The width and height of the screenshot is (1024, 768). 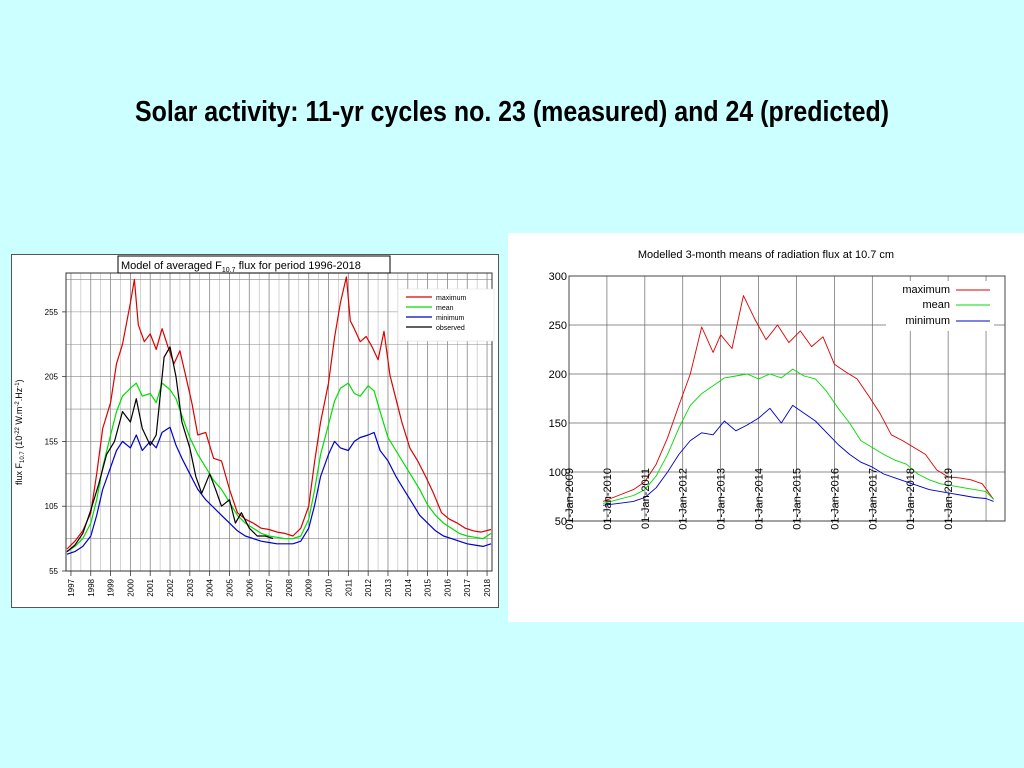 What do you see at coordinates (467, 587) in the screenshot?
I see `x-tick-label: 2017` at bounding box center [467, 587].